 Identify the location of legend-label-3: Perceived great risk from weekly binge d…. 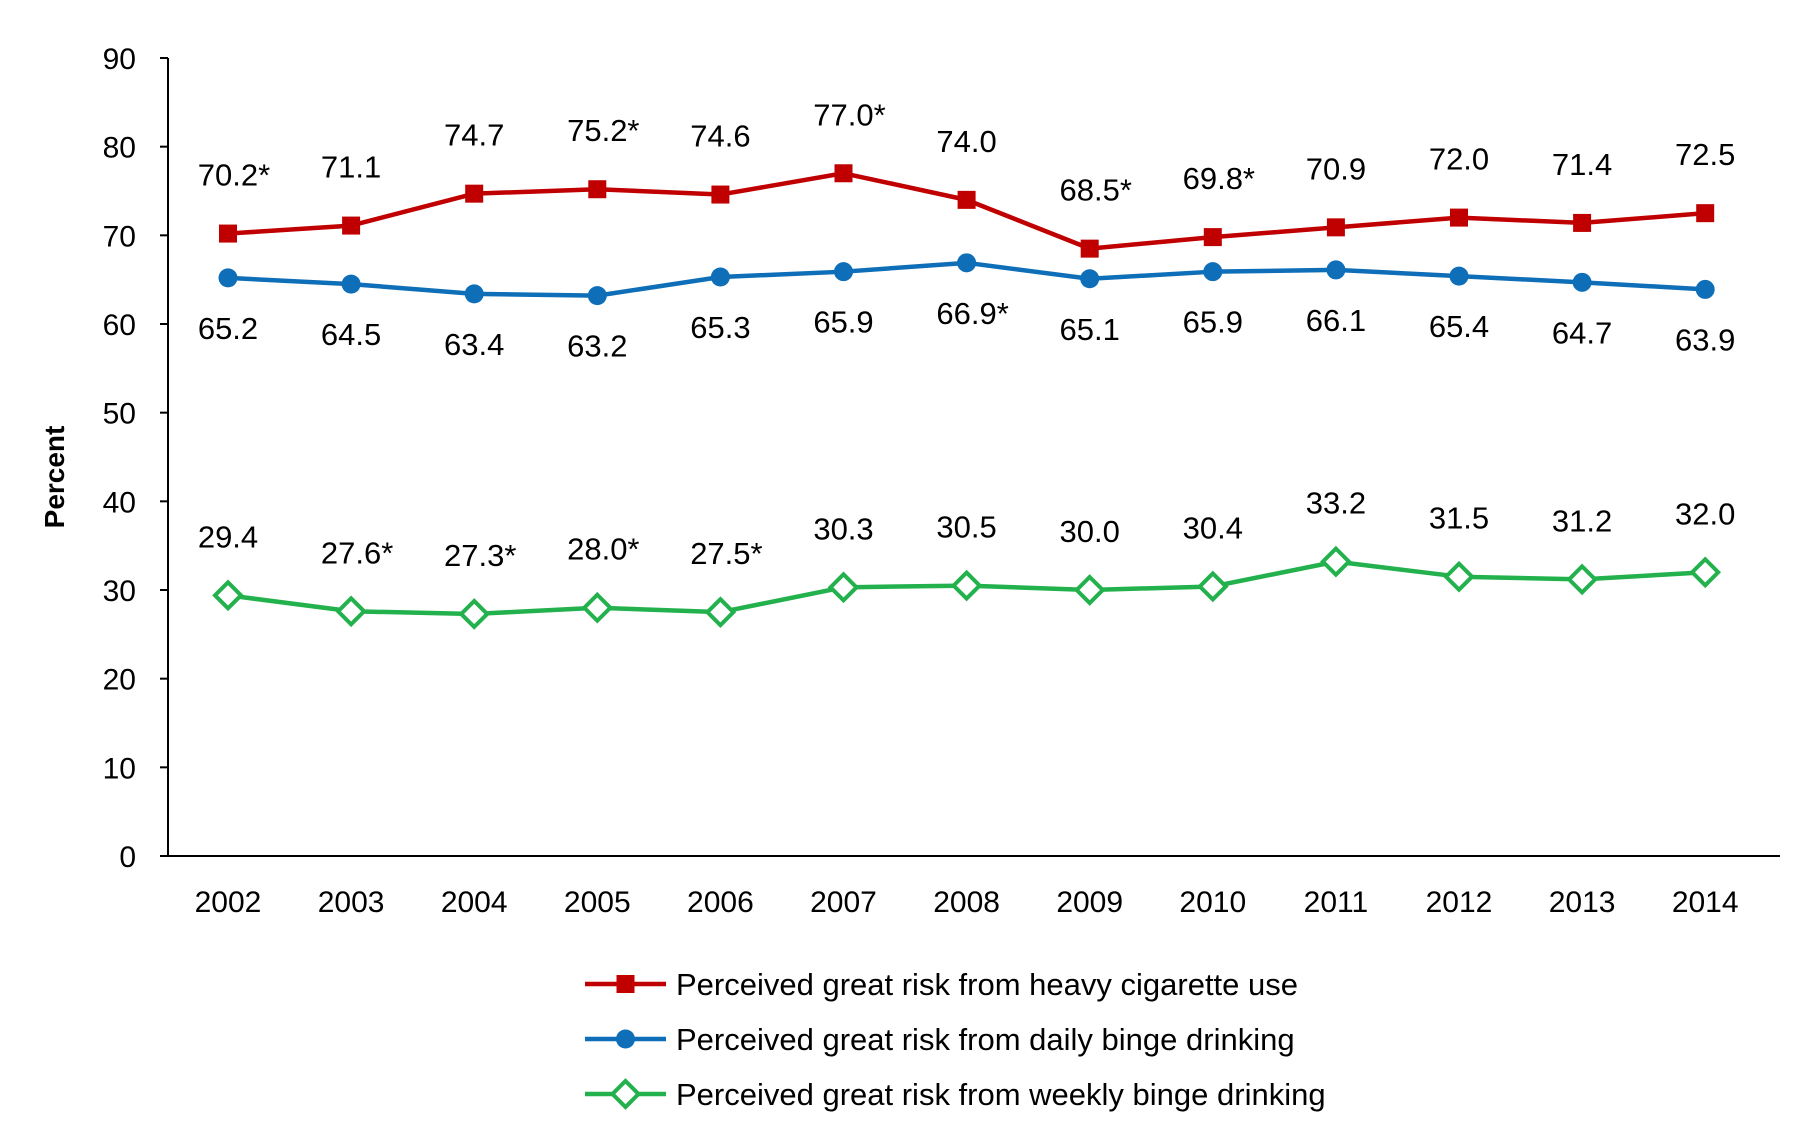
(1001, 1094).